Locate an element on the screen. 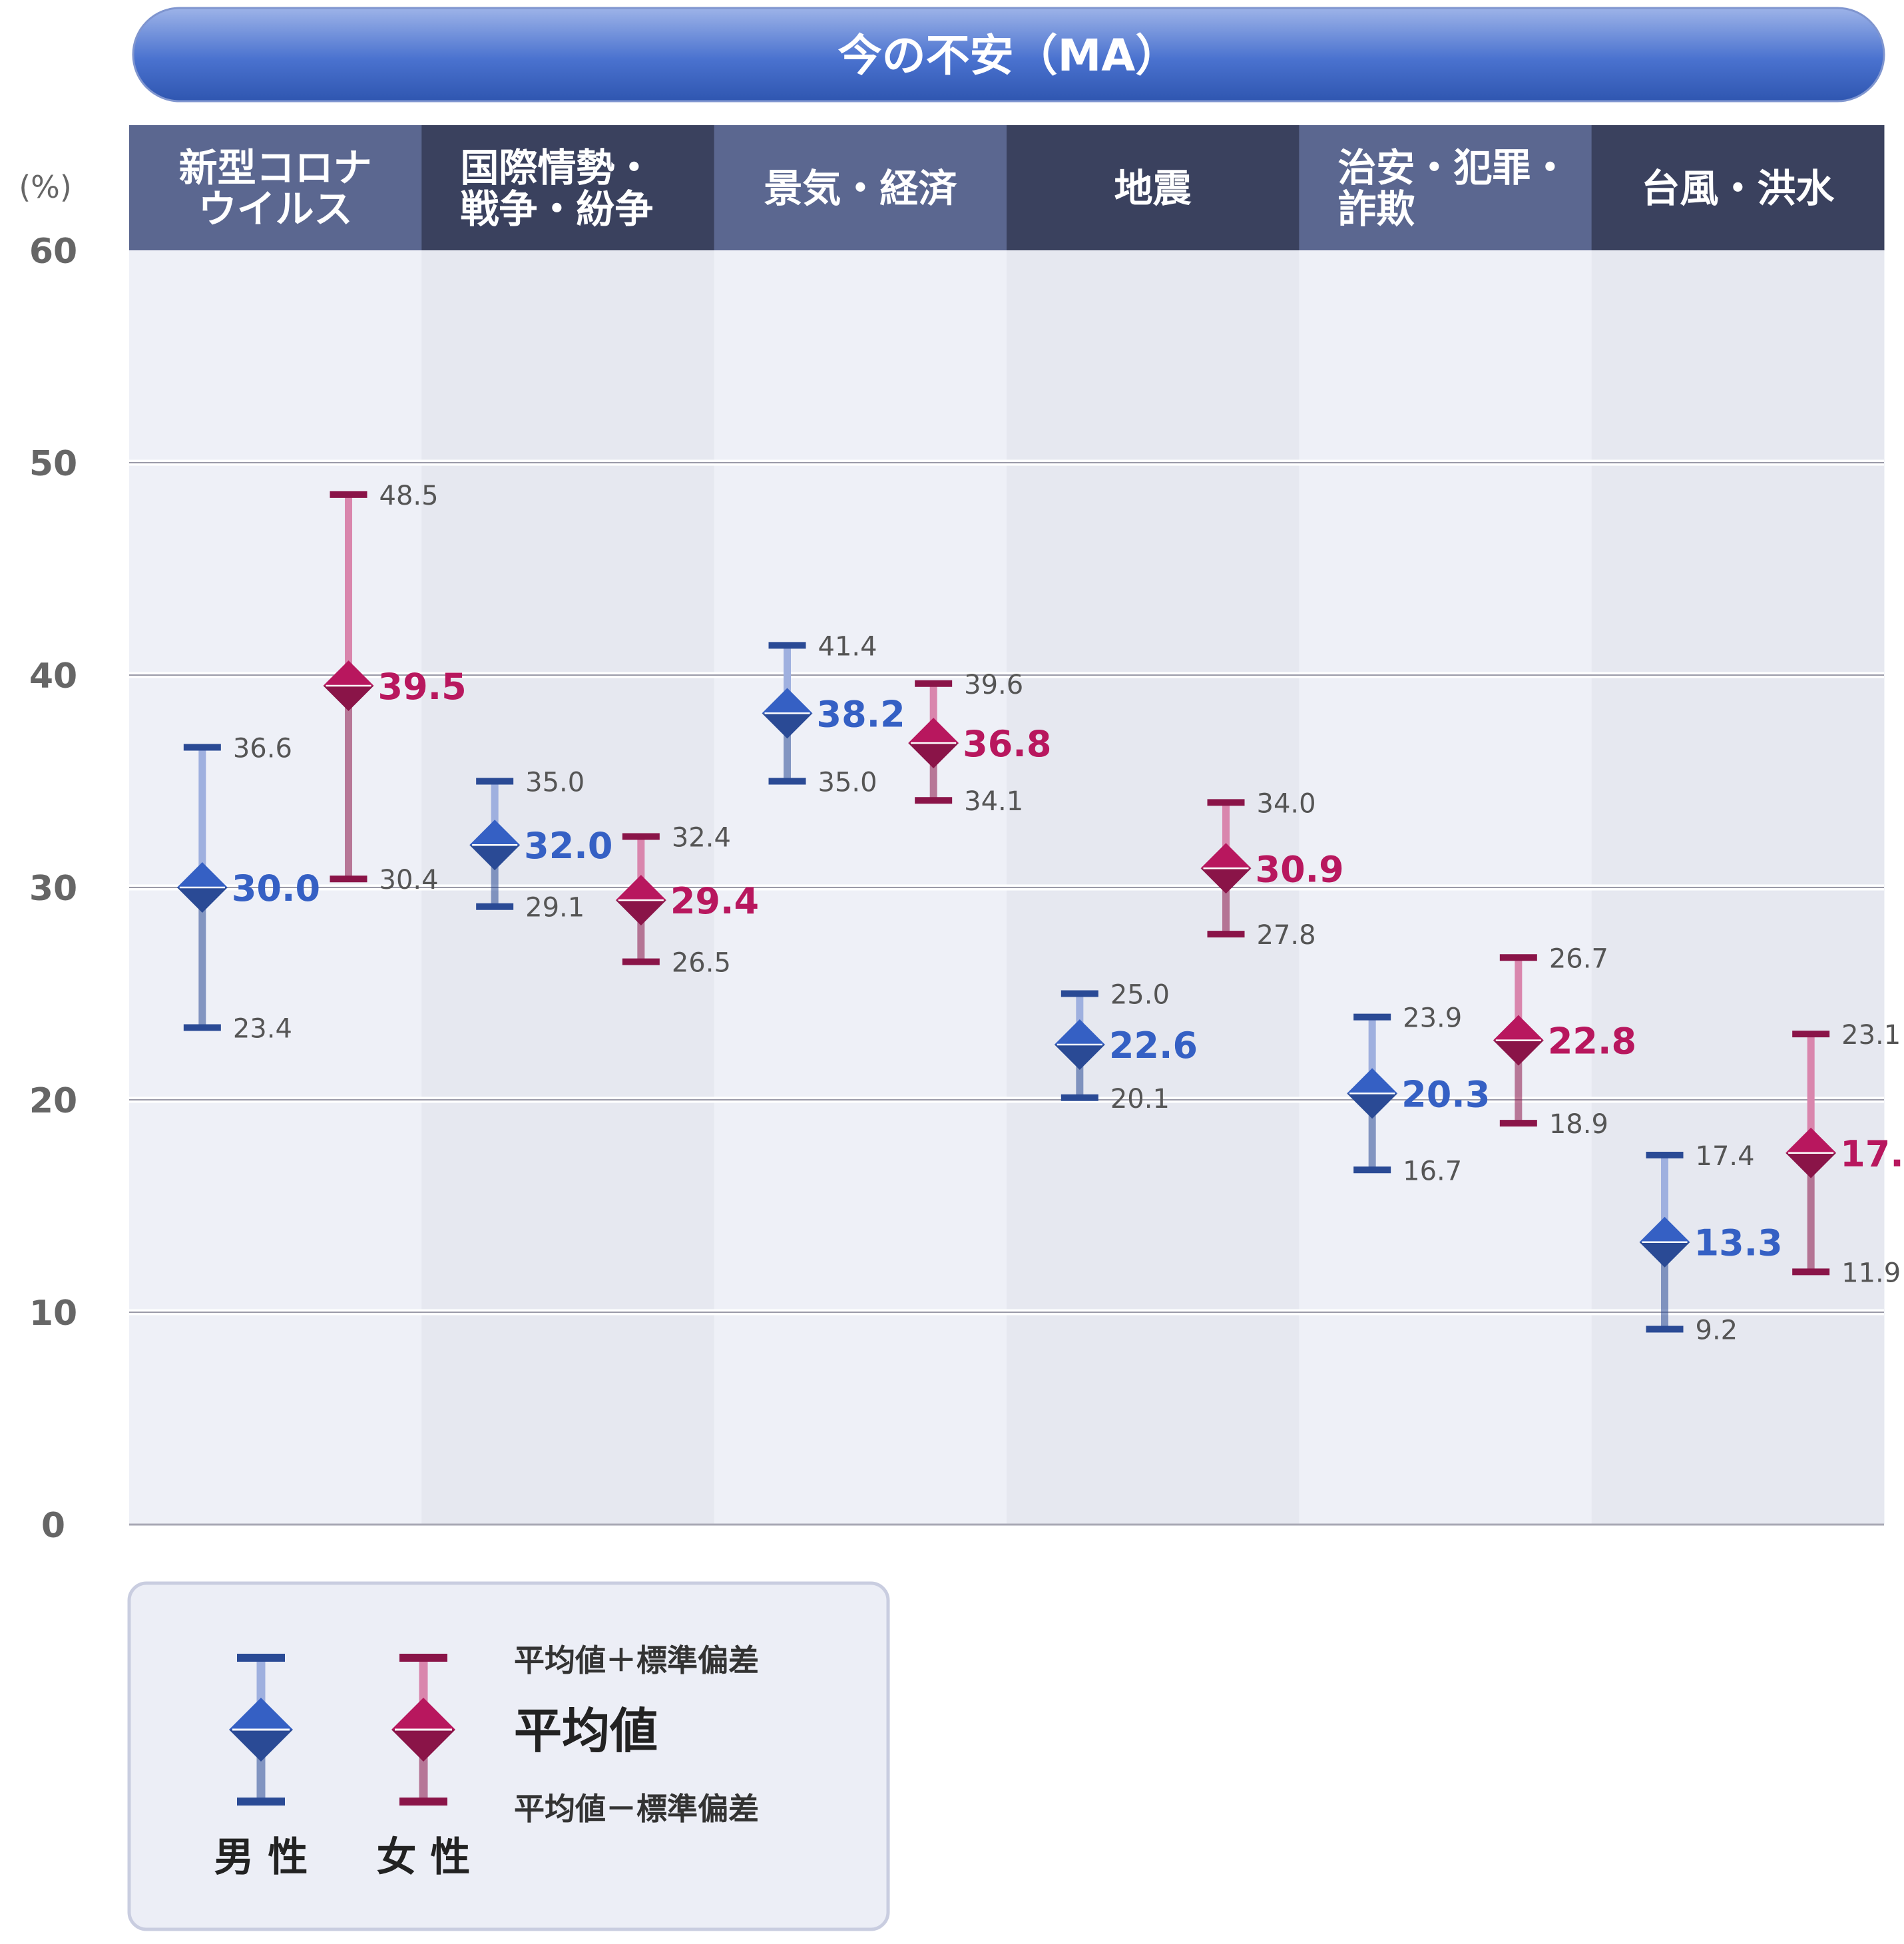 This screenshot has height=1944, width=1904. female-mark: 34.0 27.8 30.9 is located at coordinates (1272, 869).